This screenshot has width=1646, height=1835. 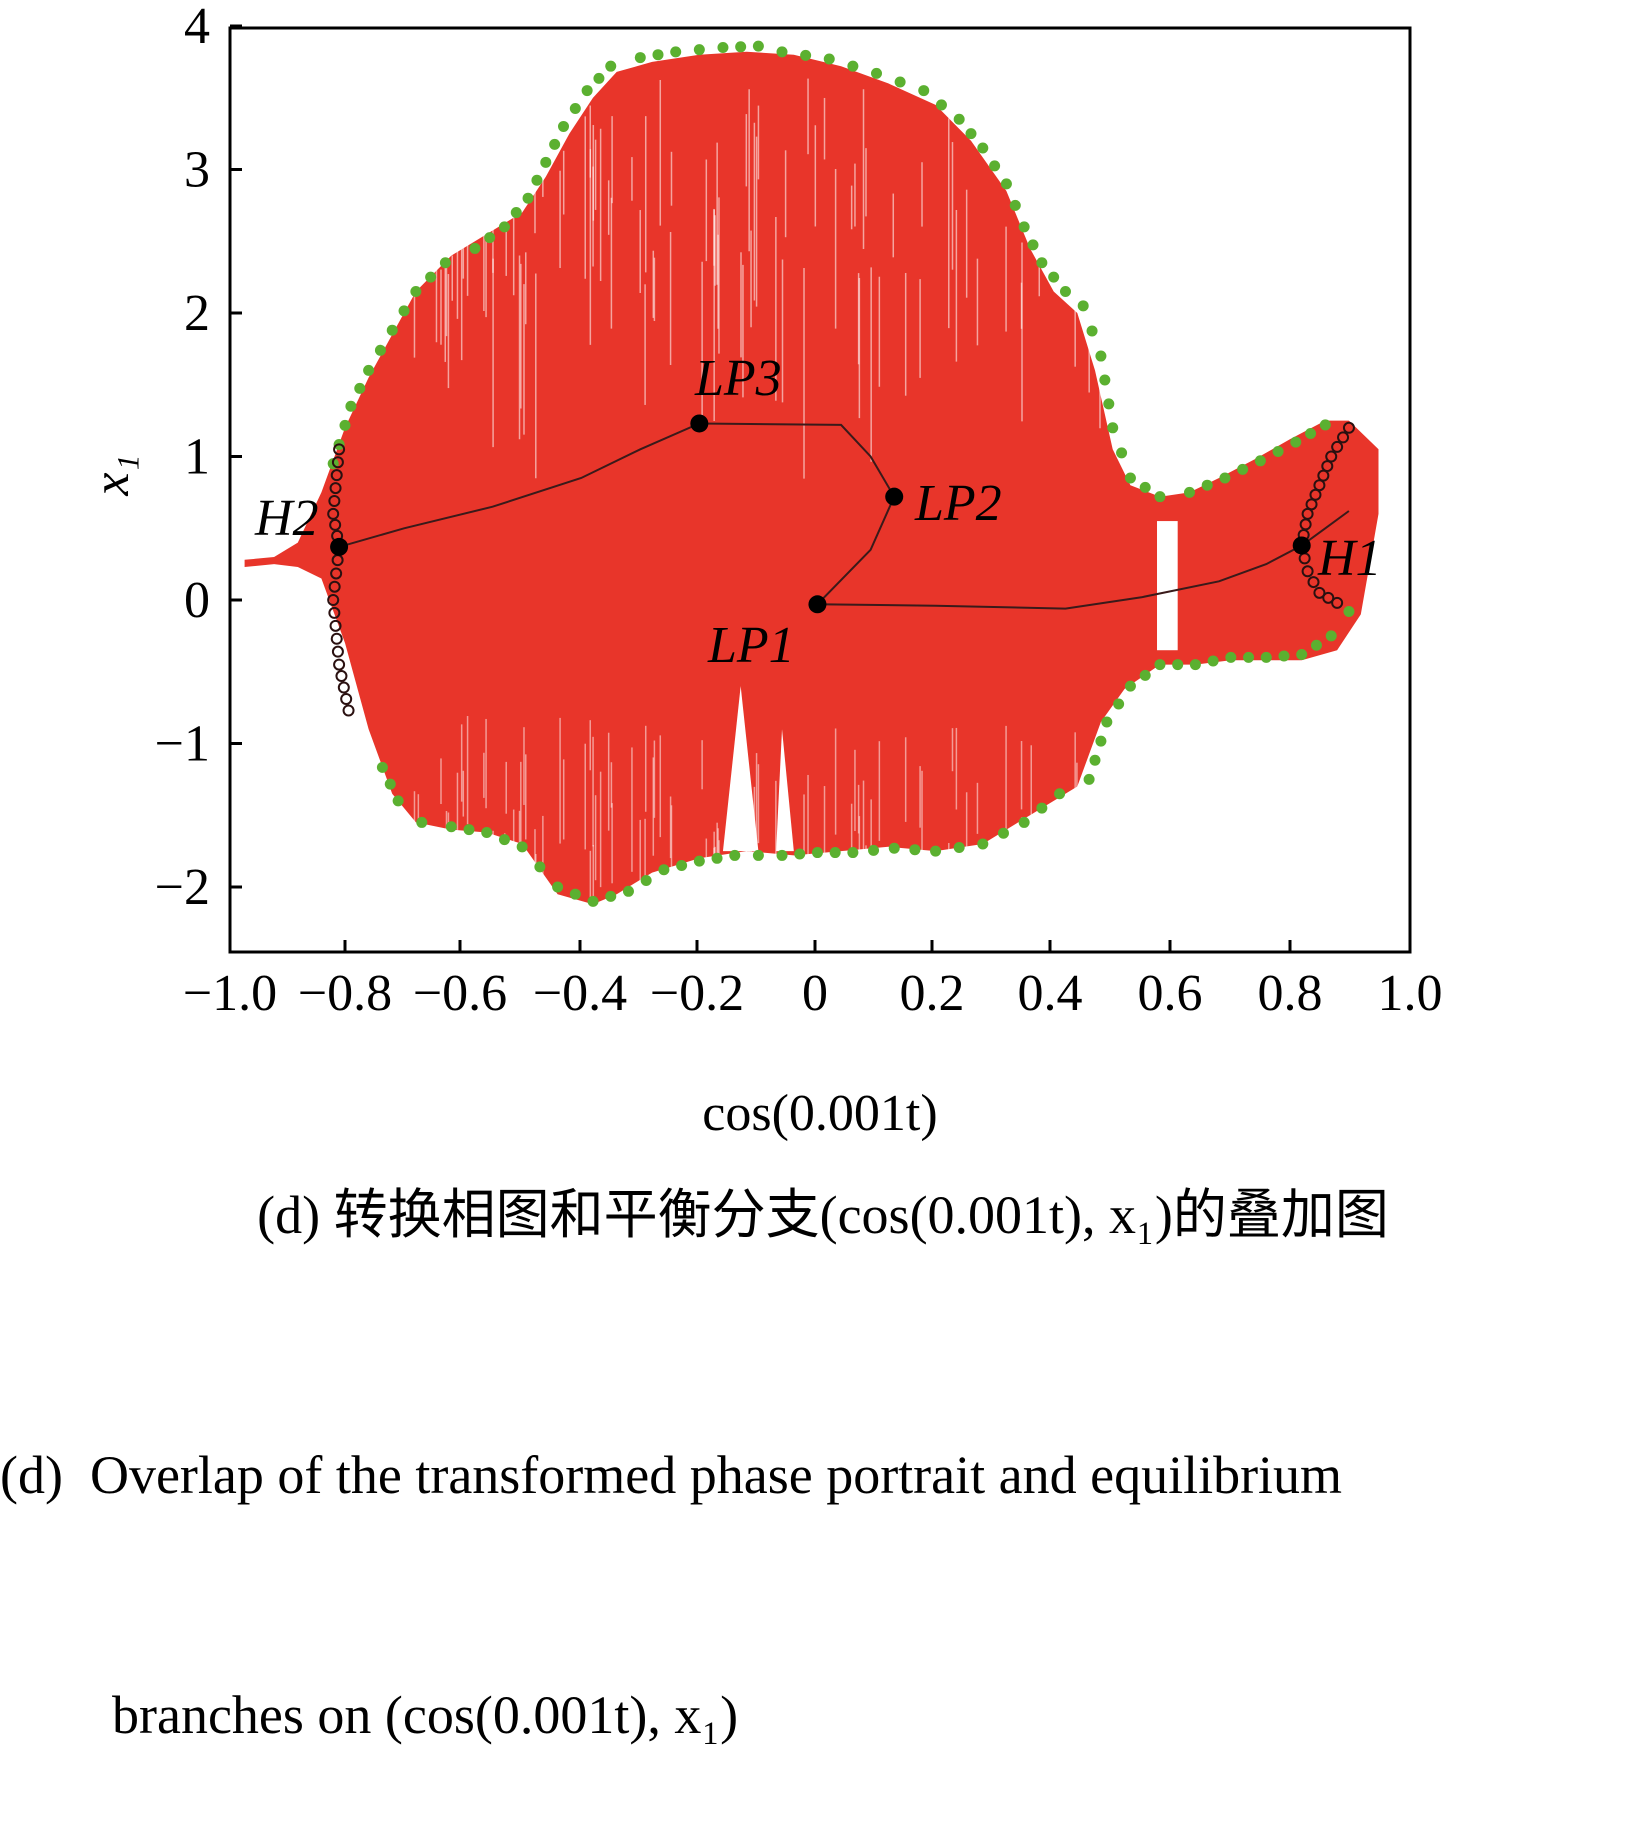 What do you see at coordinates (460, 993) in the screenshot?
I see `x-tick-label: −0.6` at bounding box center [460, 993].